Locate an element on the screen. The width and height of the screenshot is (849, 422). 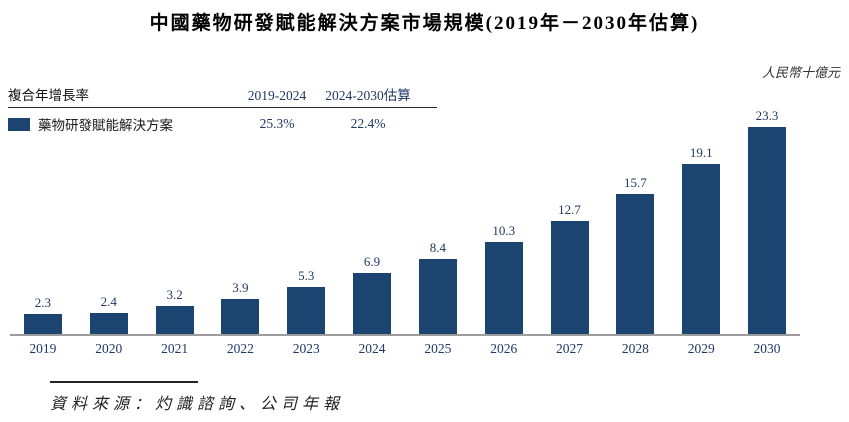
cagr-legend-data-row: 藥物研發賦能解決方案 25.3% 22.4% is located at coordinates (222, 121).